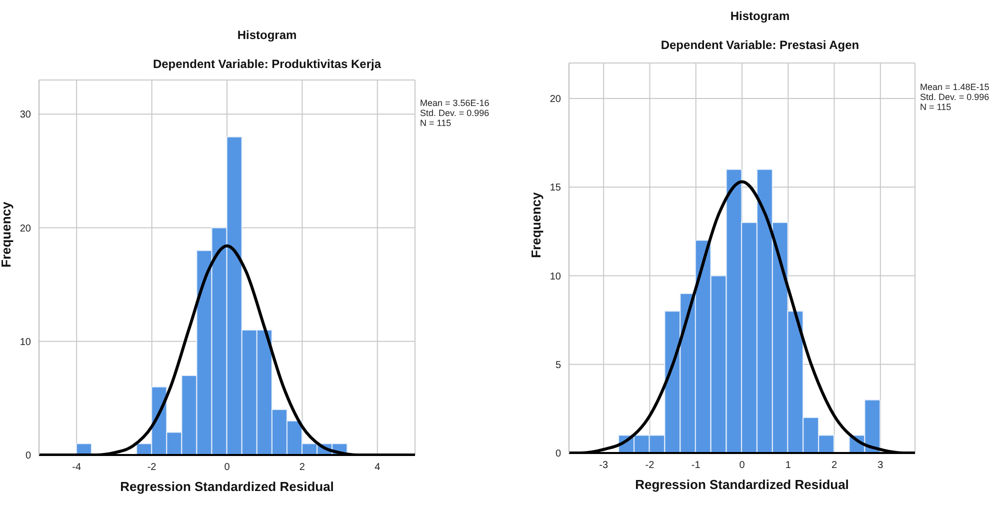 The width and height of the screenshot is (995, 508). I want to click on x-tick-label: -4, so click(77, 468).